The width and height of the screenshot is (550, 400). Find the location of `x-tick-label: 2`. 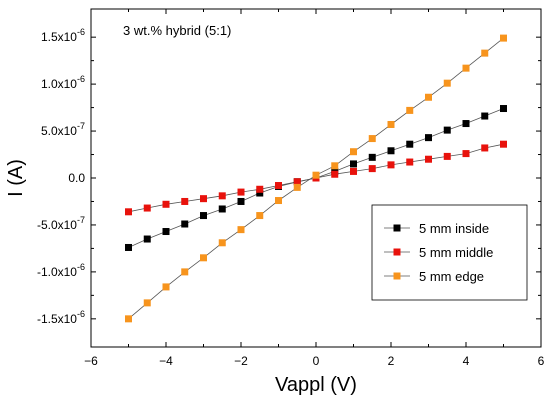

x-tick-label: 2 is located at coordinates (391, 361).